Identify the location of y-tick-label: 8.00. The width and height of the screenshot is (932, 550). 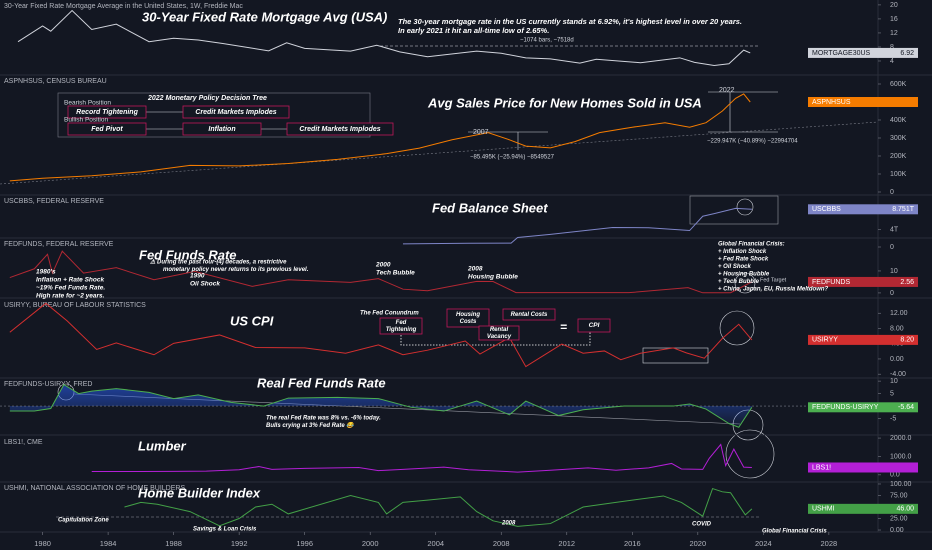
(897, 328).